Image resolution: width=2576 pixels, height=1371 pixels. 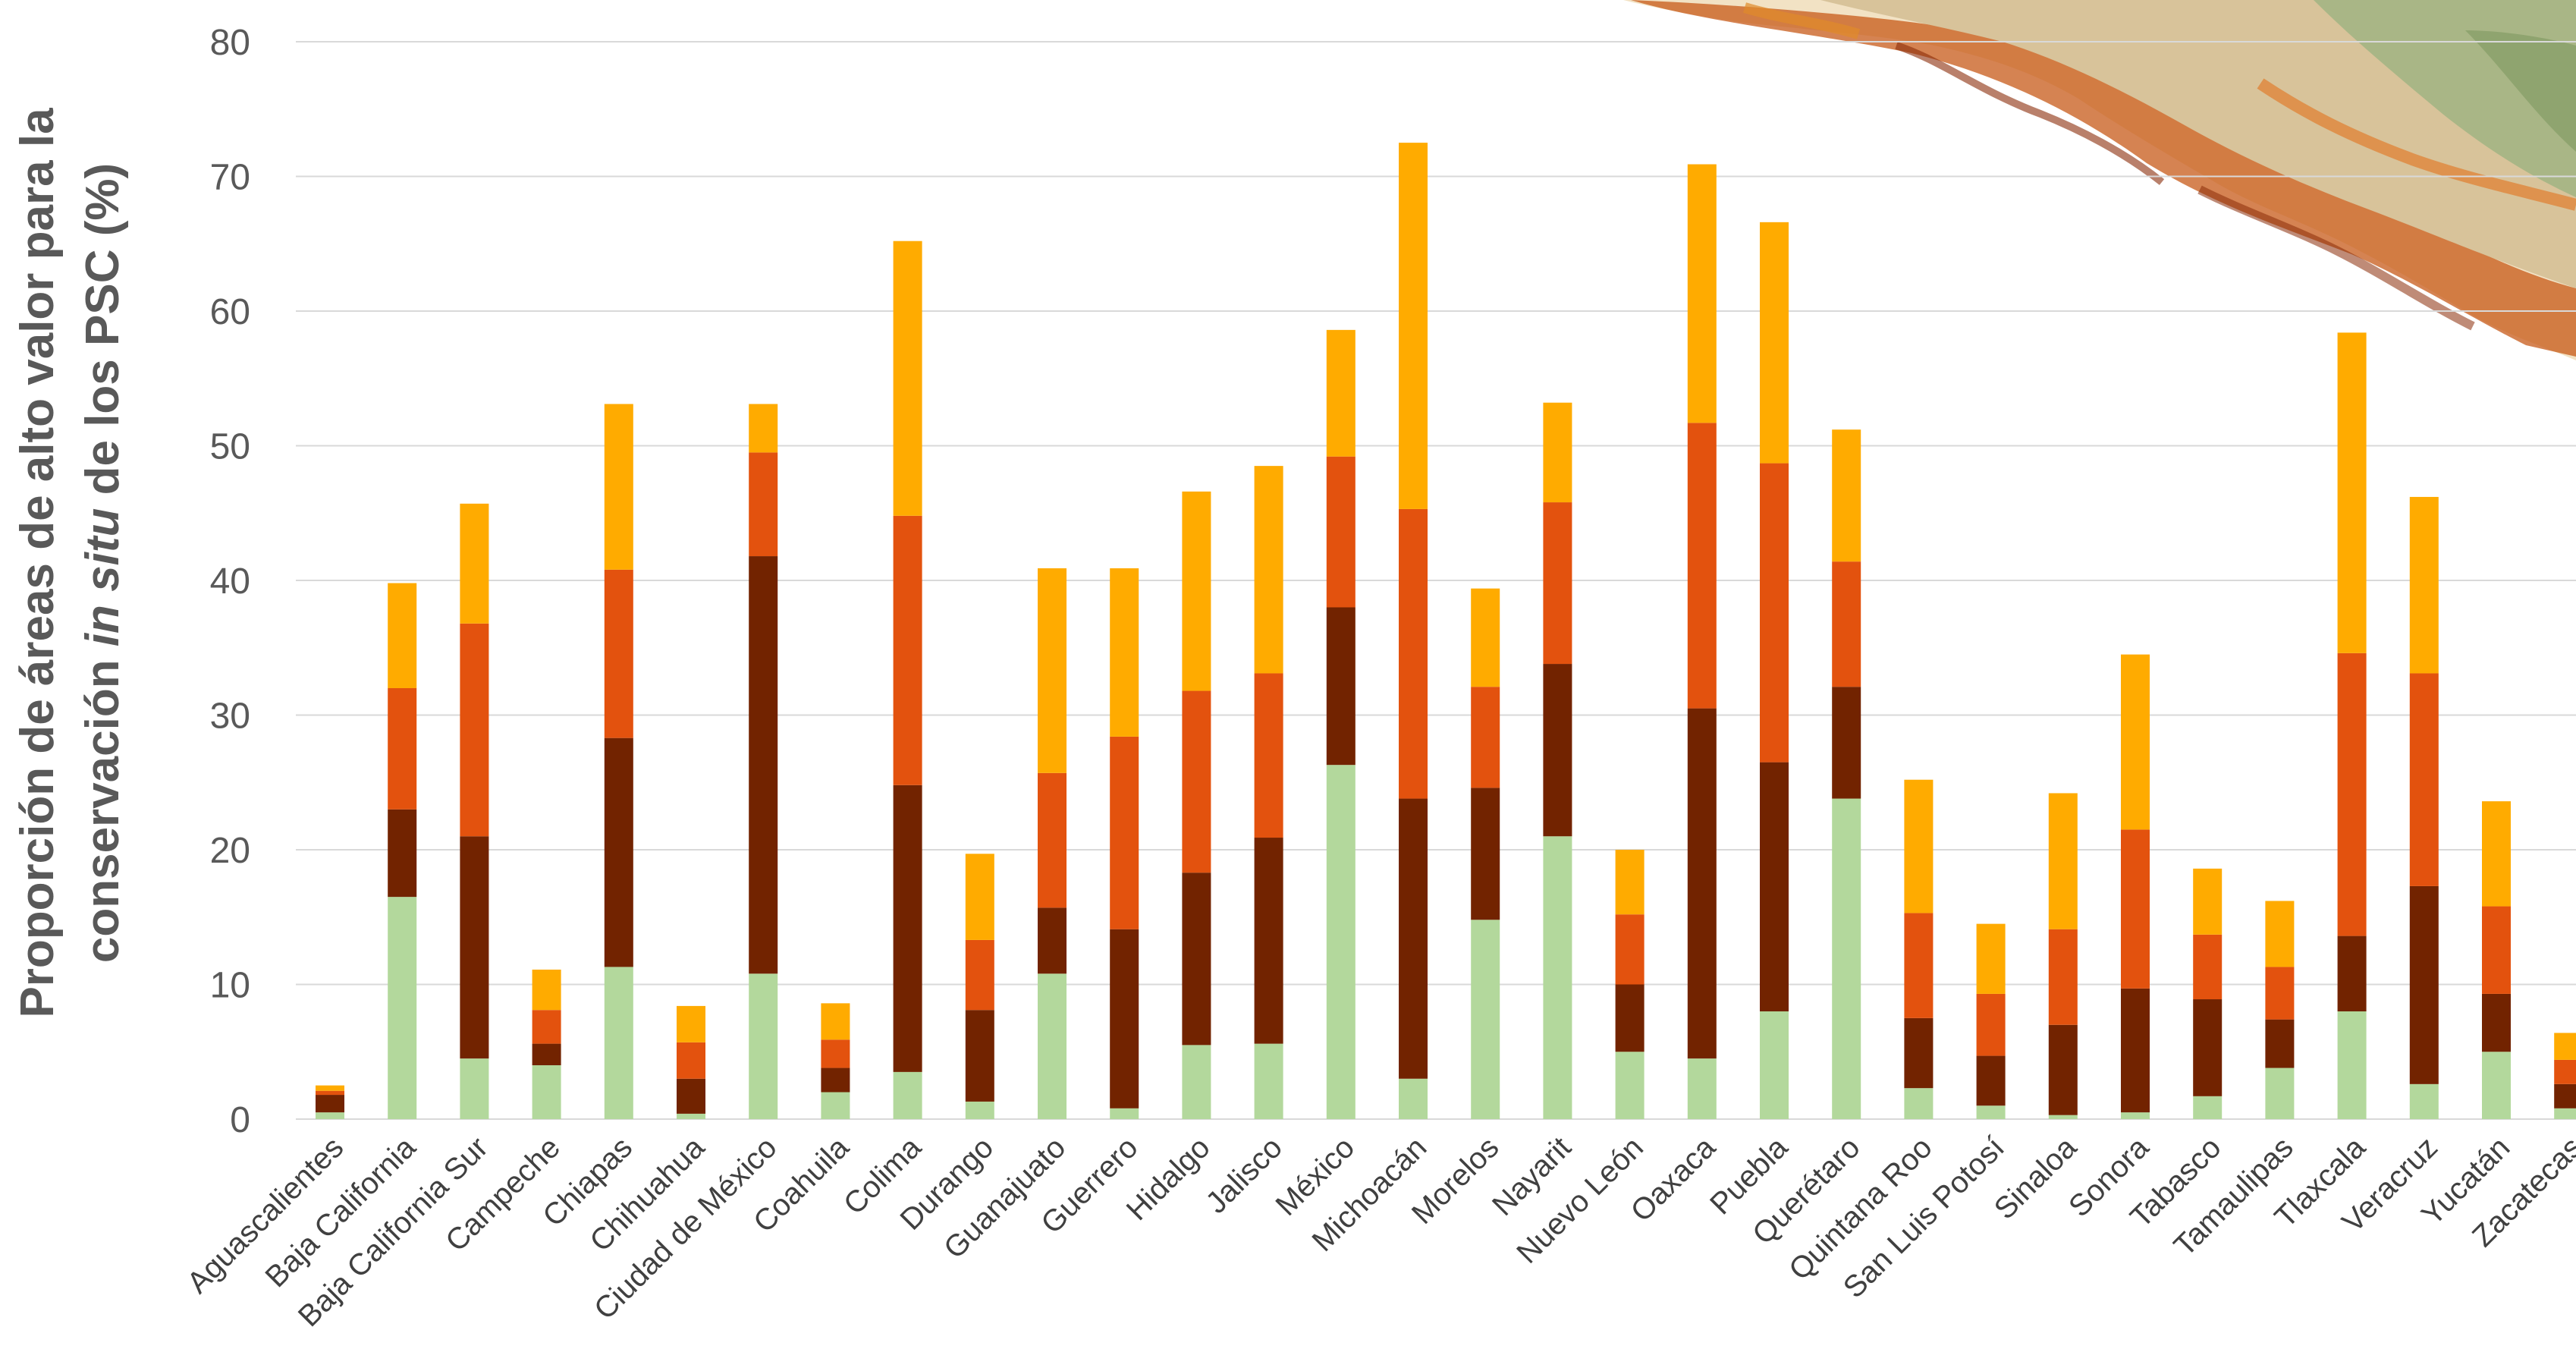 I want to click on x-tick-label: Jalisco, so click(x=1244, y=1175).